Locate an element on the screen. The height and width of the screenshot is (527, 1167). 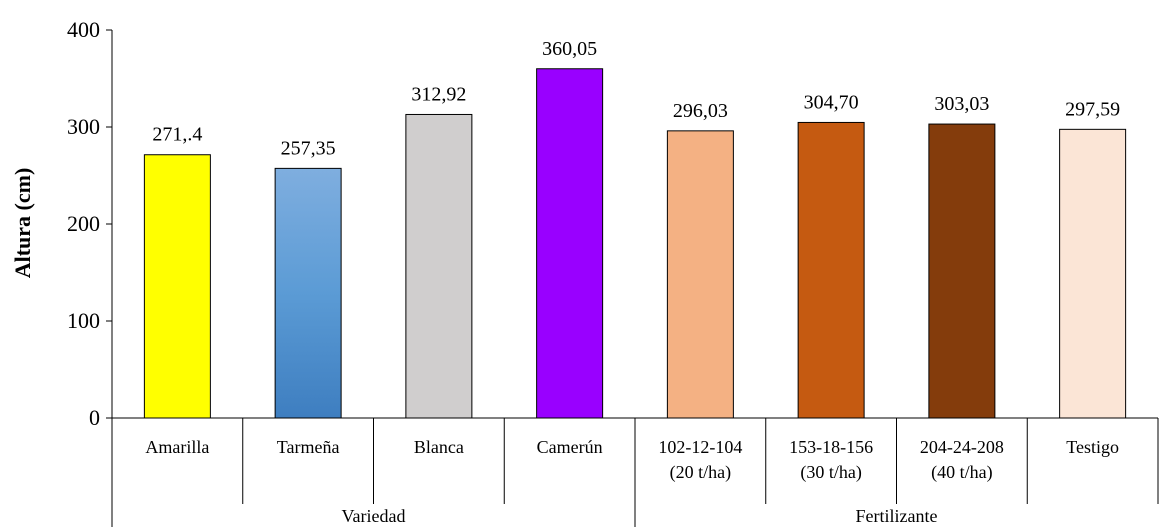
group-label: Variedad is located at coordinates (374, 516).